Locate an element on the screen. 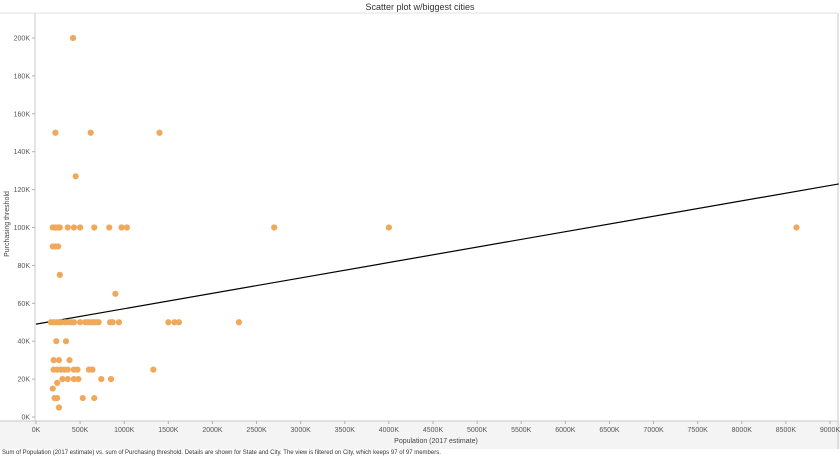 Image resolution: width=840 pixels, height=461 pixels. y-axis-band is located at coordinates (17, 217).